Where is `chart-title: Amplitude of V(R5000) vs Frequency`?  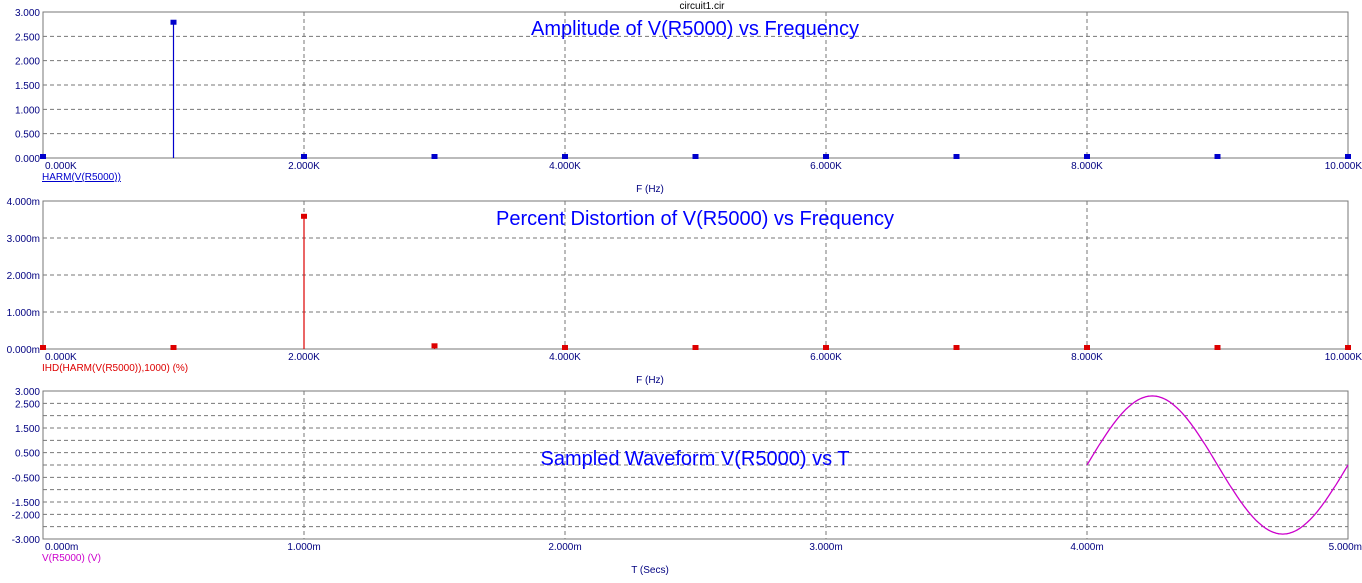
chart-title: Amplitude of V(R5000) vs Frequency is located at coordinates (695, 29).